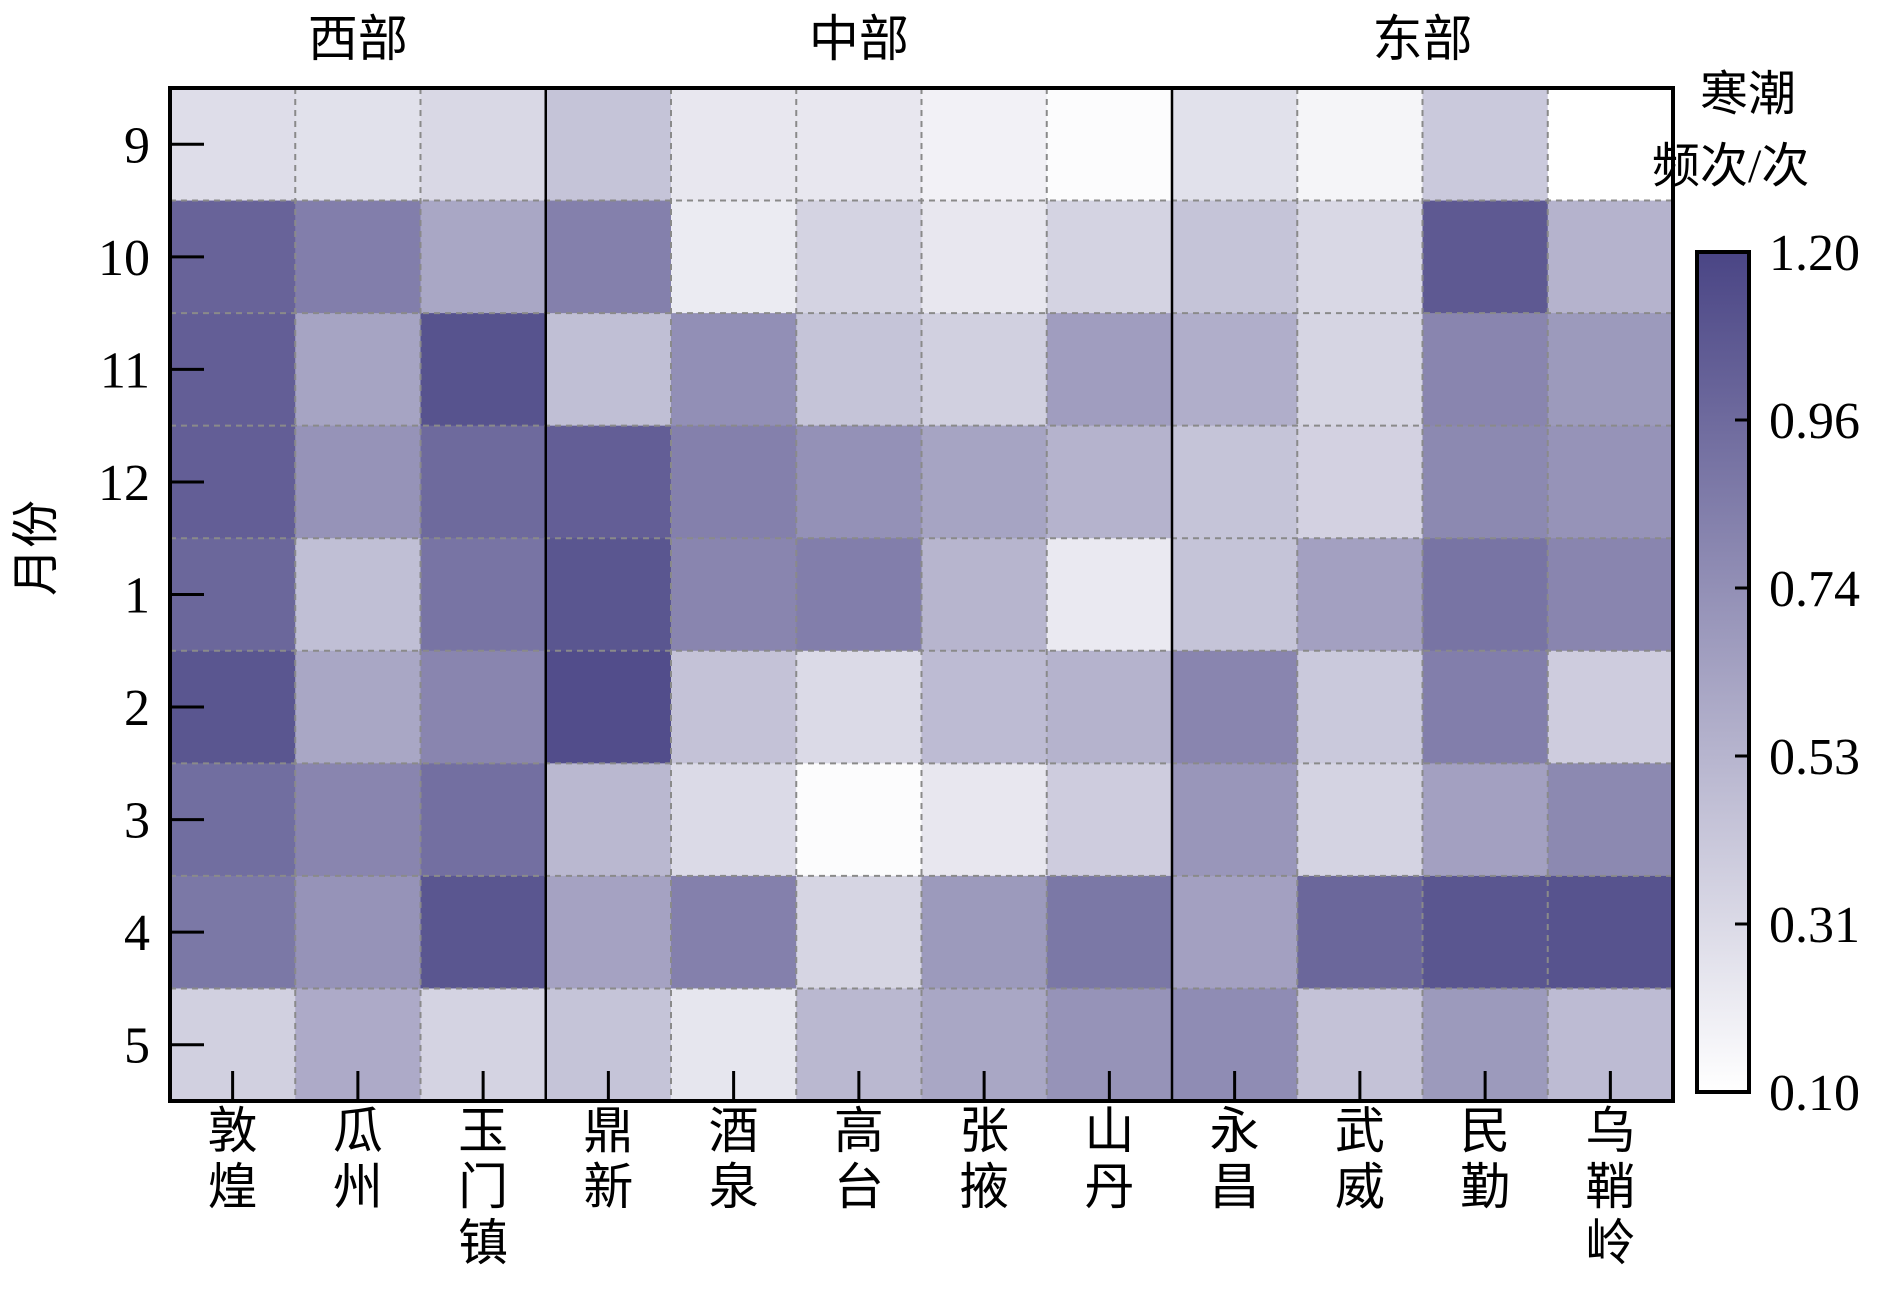  What do you see at coordinates (137, 145) in the screenshot?
I see `month-label: 9` at bounding box center [137, 145].